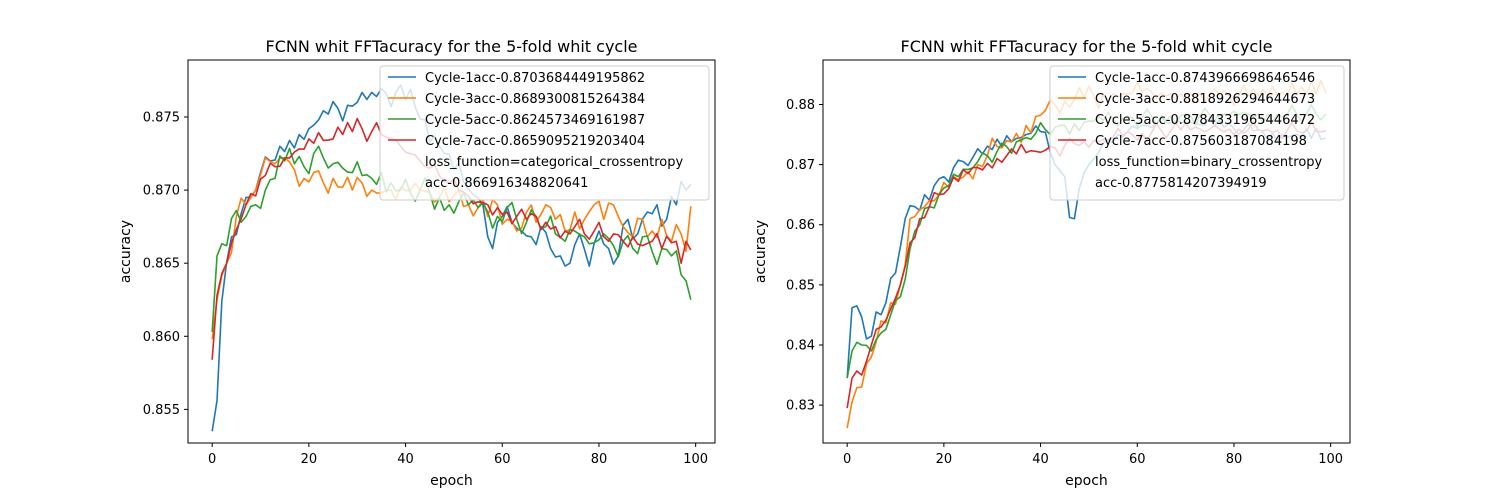 Image resolution: width=1500 pixels, height=500 pixels. I want to click on legend-entry: Cycle-5acc-0.8624573469161987, so click(535, 120).